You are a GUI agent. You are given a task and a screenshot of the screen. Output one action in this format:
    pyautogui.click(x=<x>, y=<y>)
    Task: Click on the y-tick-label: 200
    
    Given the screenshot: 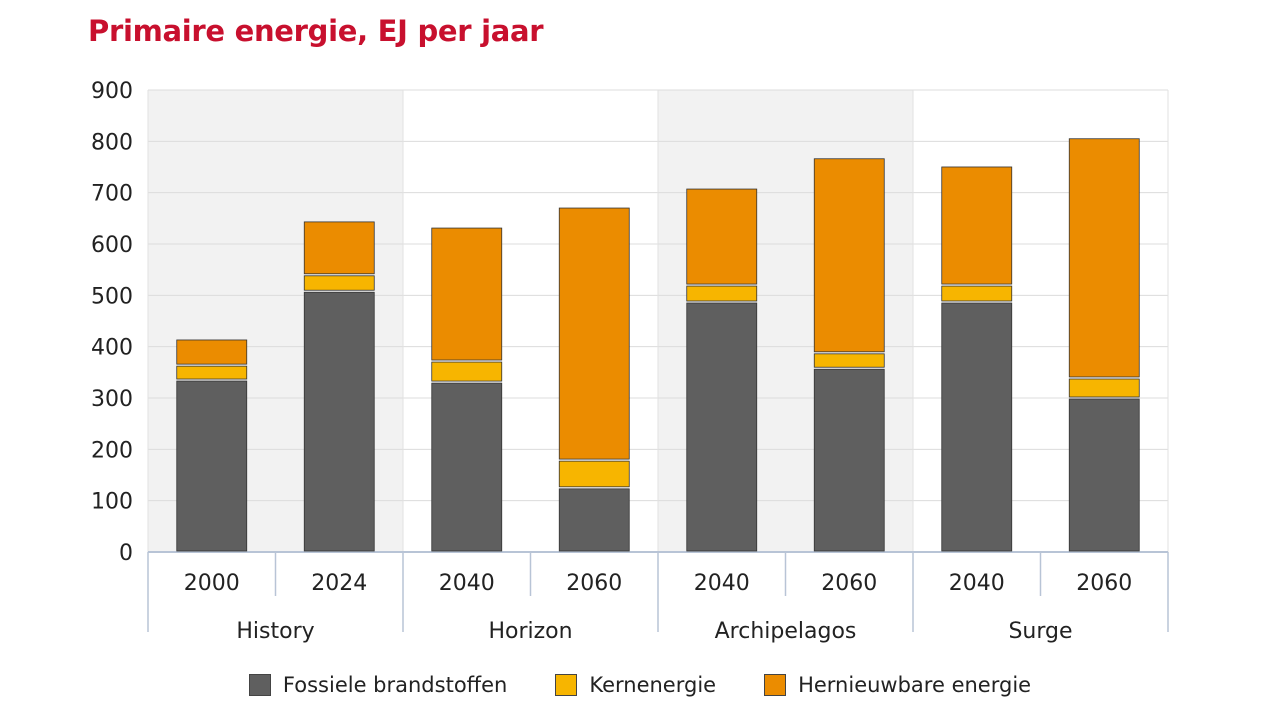 What is the action you would take?
    pyautogui.click(x=112, y=450)
    